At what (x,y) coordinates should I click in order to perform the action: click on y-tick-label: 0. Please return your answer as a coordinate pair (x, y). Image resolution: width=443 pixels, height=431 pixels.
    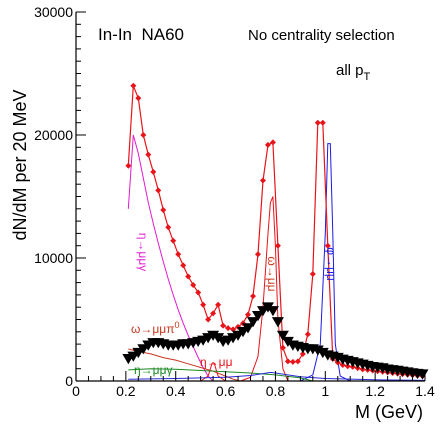
    Looking at the image, I should click on (69, 381).